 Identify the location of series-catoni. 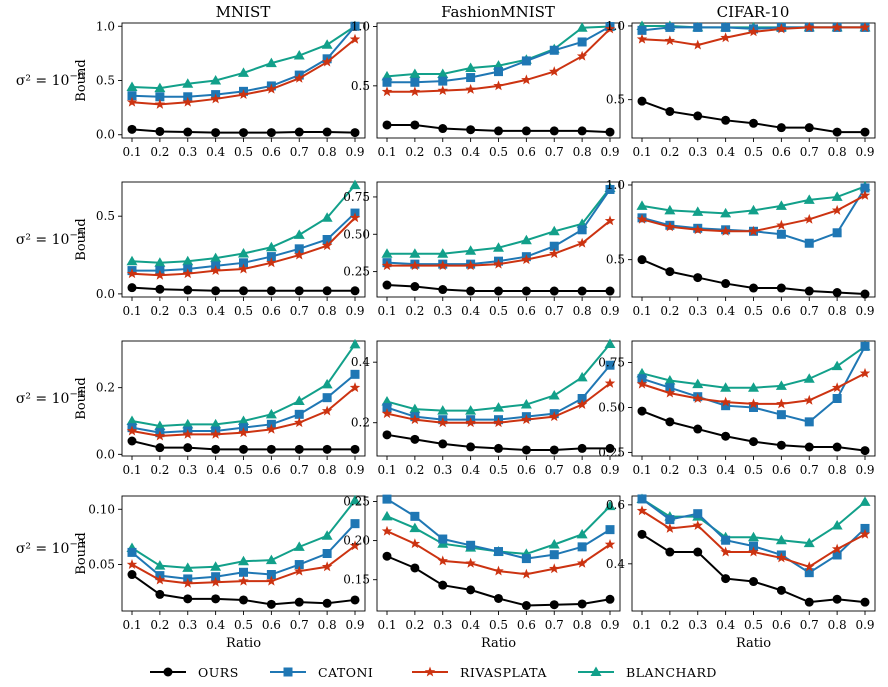
(243, 551).